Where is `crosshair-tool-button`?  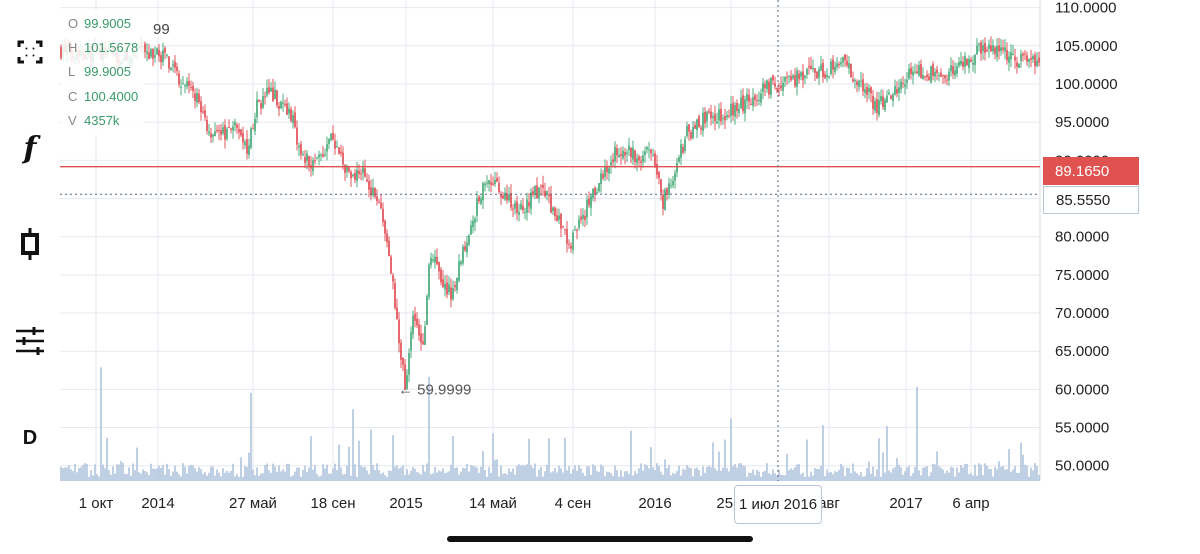 crosshair-tool-button is located at coordinates (30, 52).